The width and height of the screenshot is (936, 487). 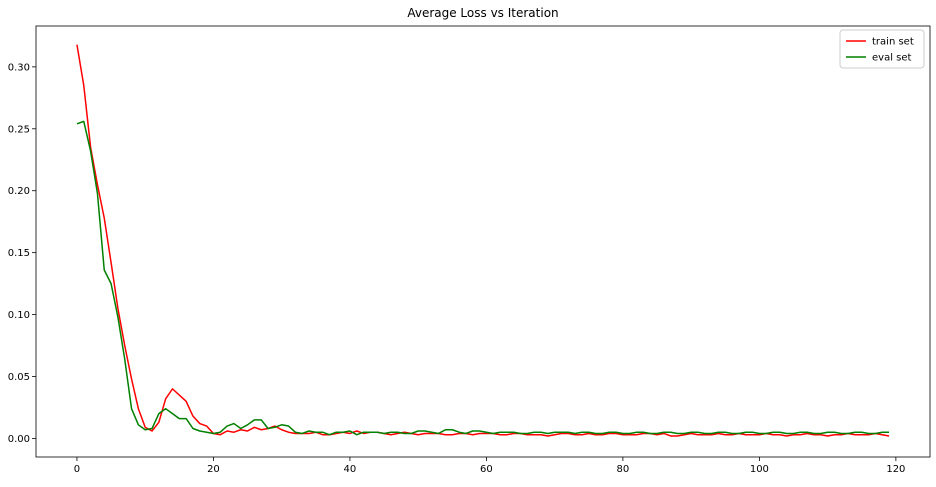 I want to click on chart-title: Average Loss vs Iteration, so click(x=482, y=13).